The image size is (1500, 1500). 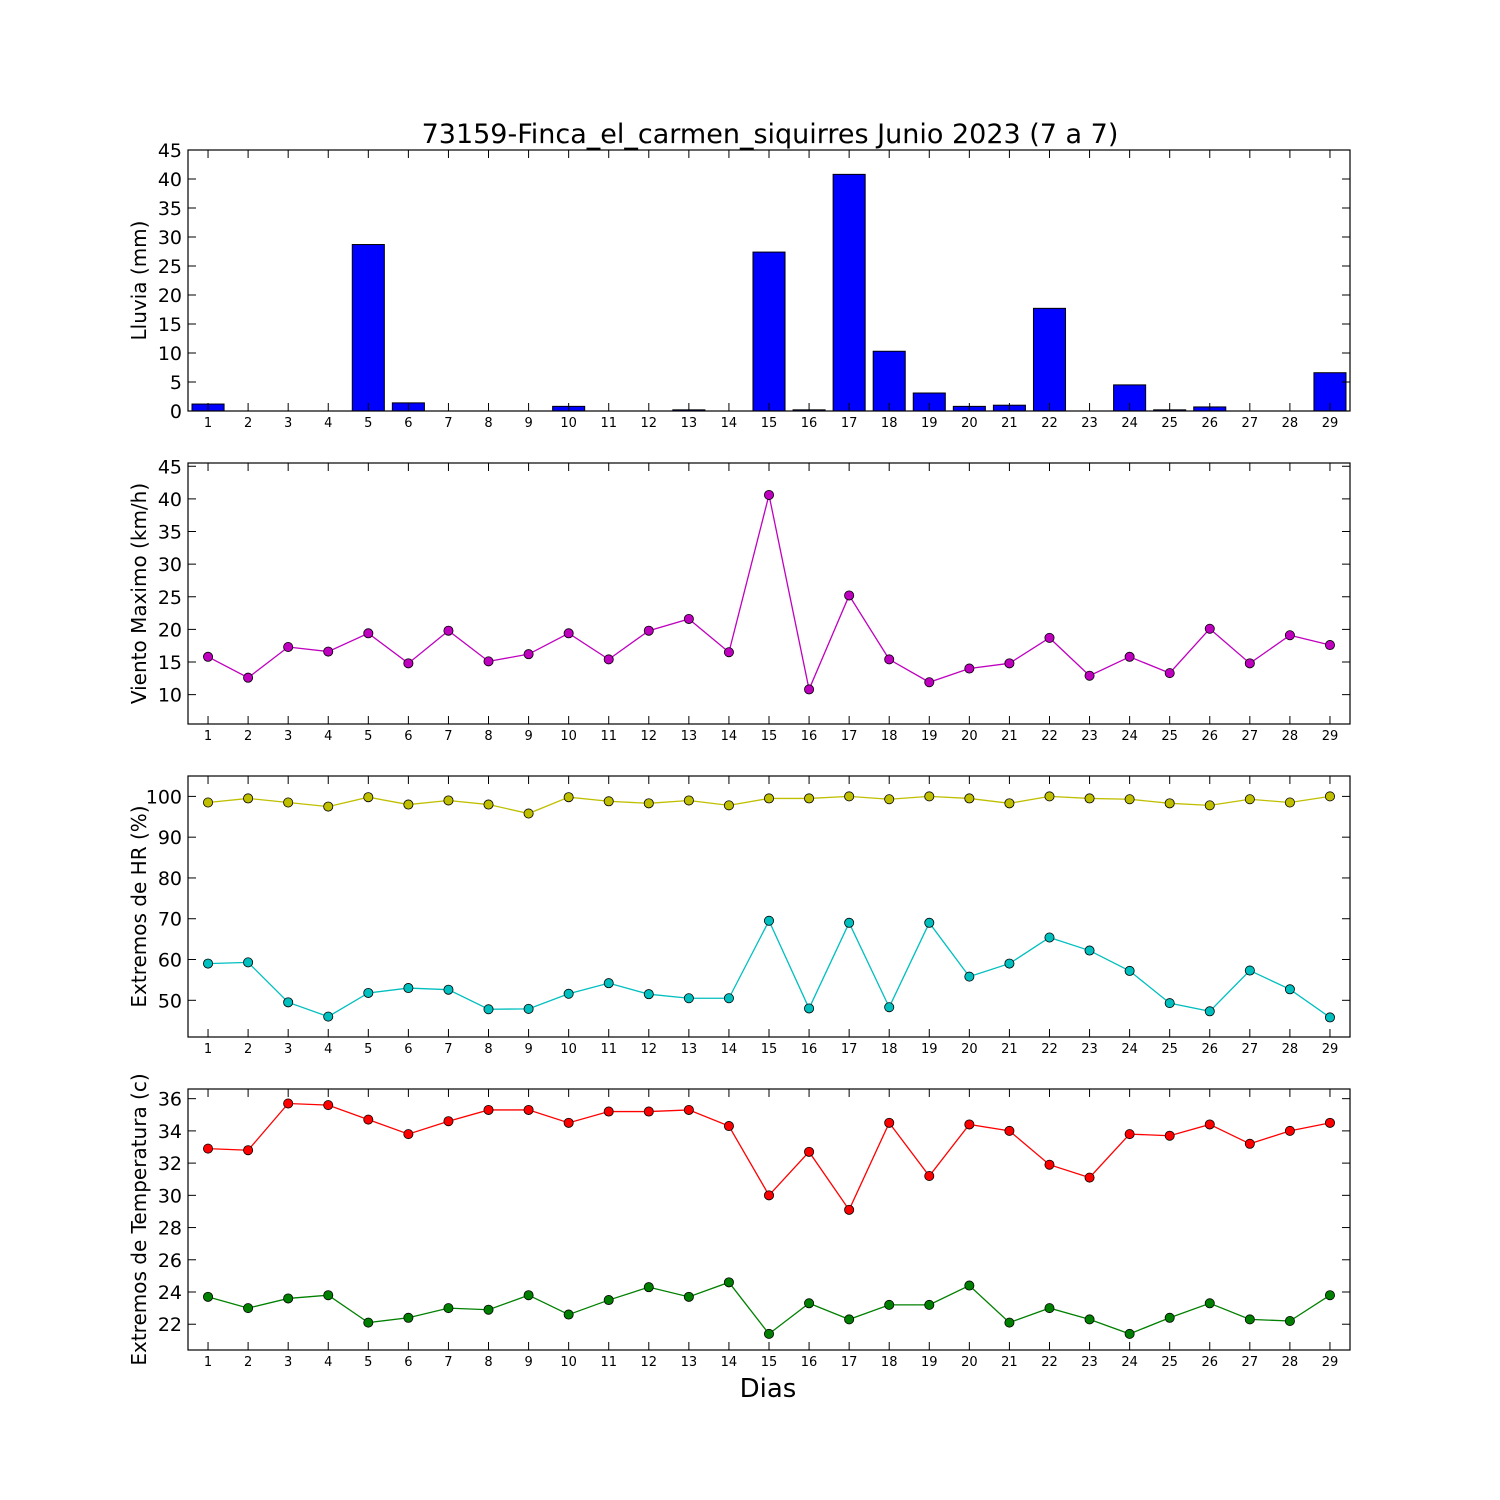 What do you see at coordinates (139, 906) in the screenshot?
I see `y-axis-label-hr: Extremos de HR (%)` at bounding box center [139, 906].